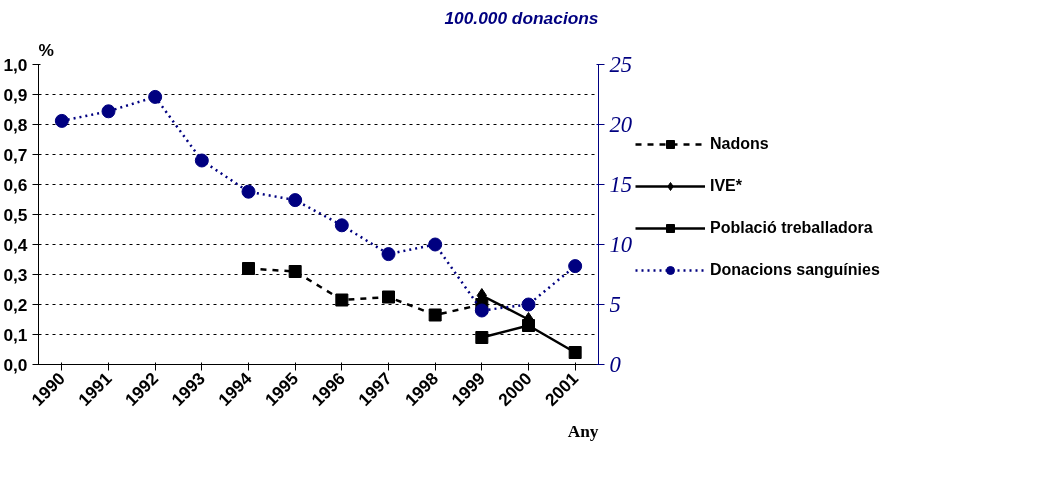  Describe the element at coordinates (15, 364) in the screenshot. I see `y-tick-label: 0,0` at that location.